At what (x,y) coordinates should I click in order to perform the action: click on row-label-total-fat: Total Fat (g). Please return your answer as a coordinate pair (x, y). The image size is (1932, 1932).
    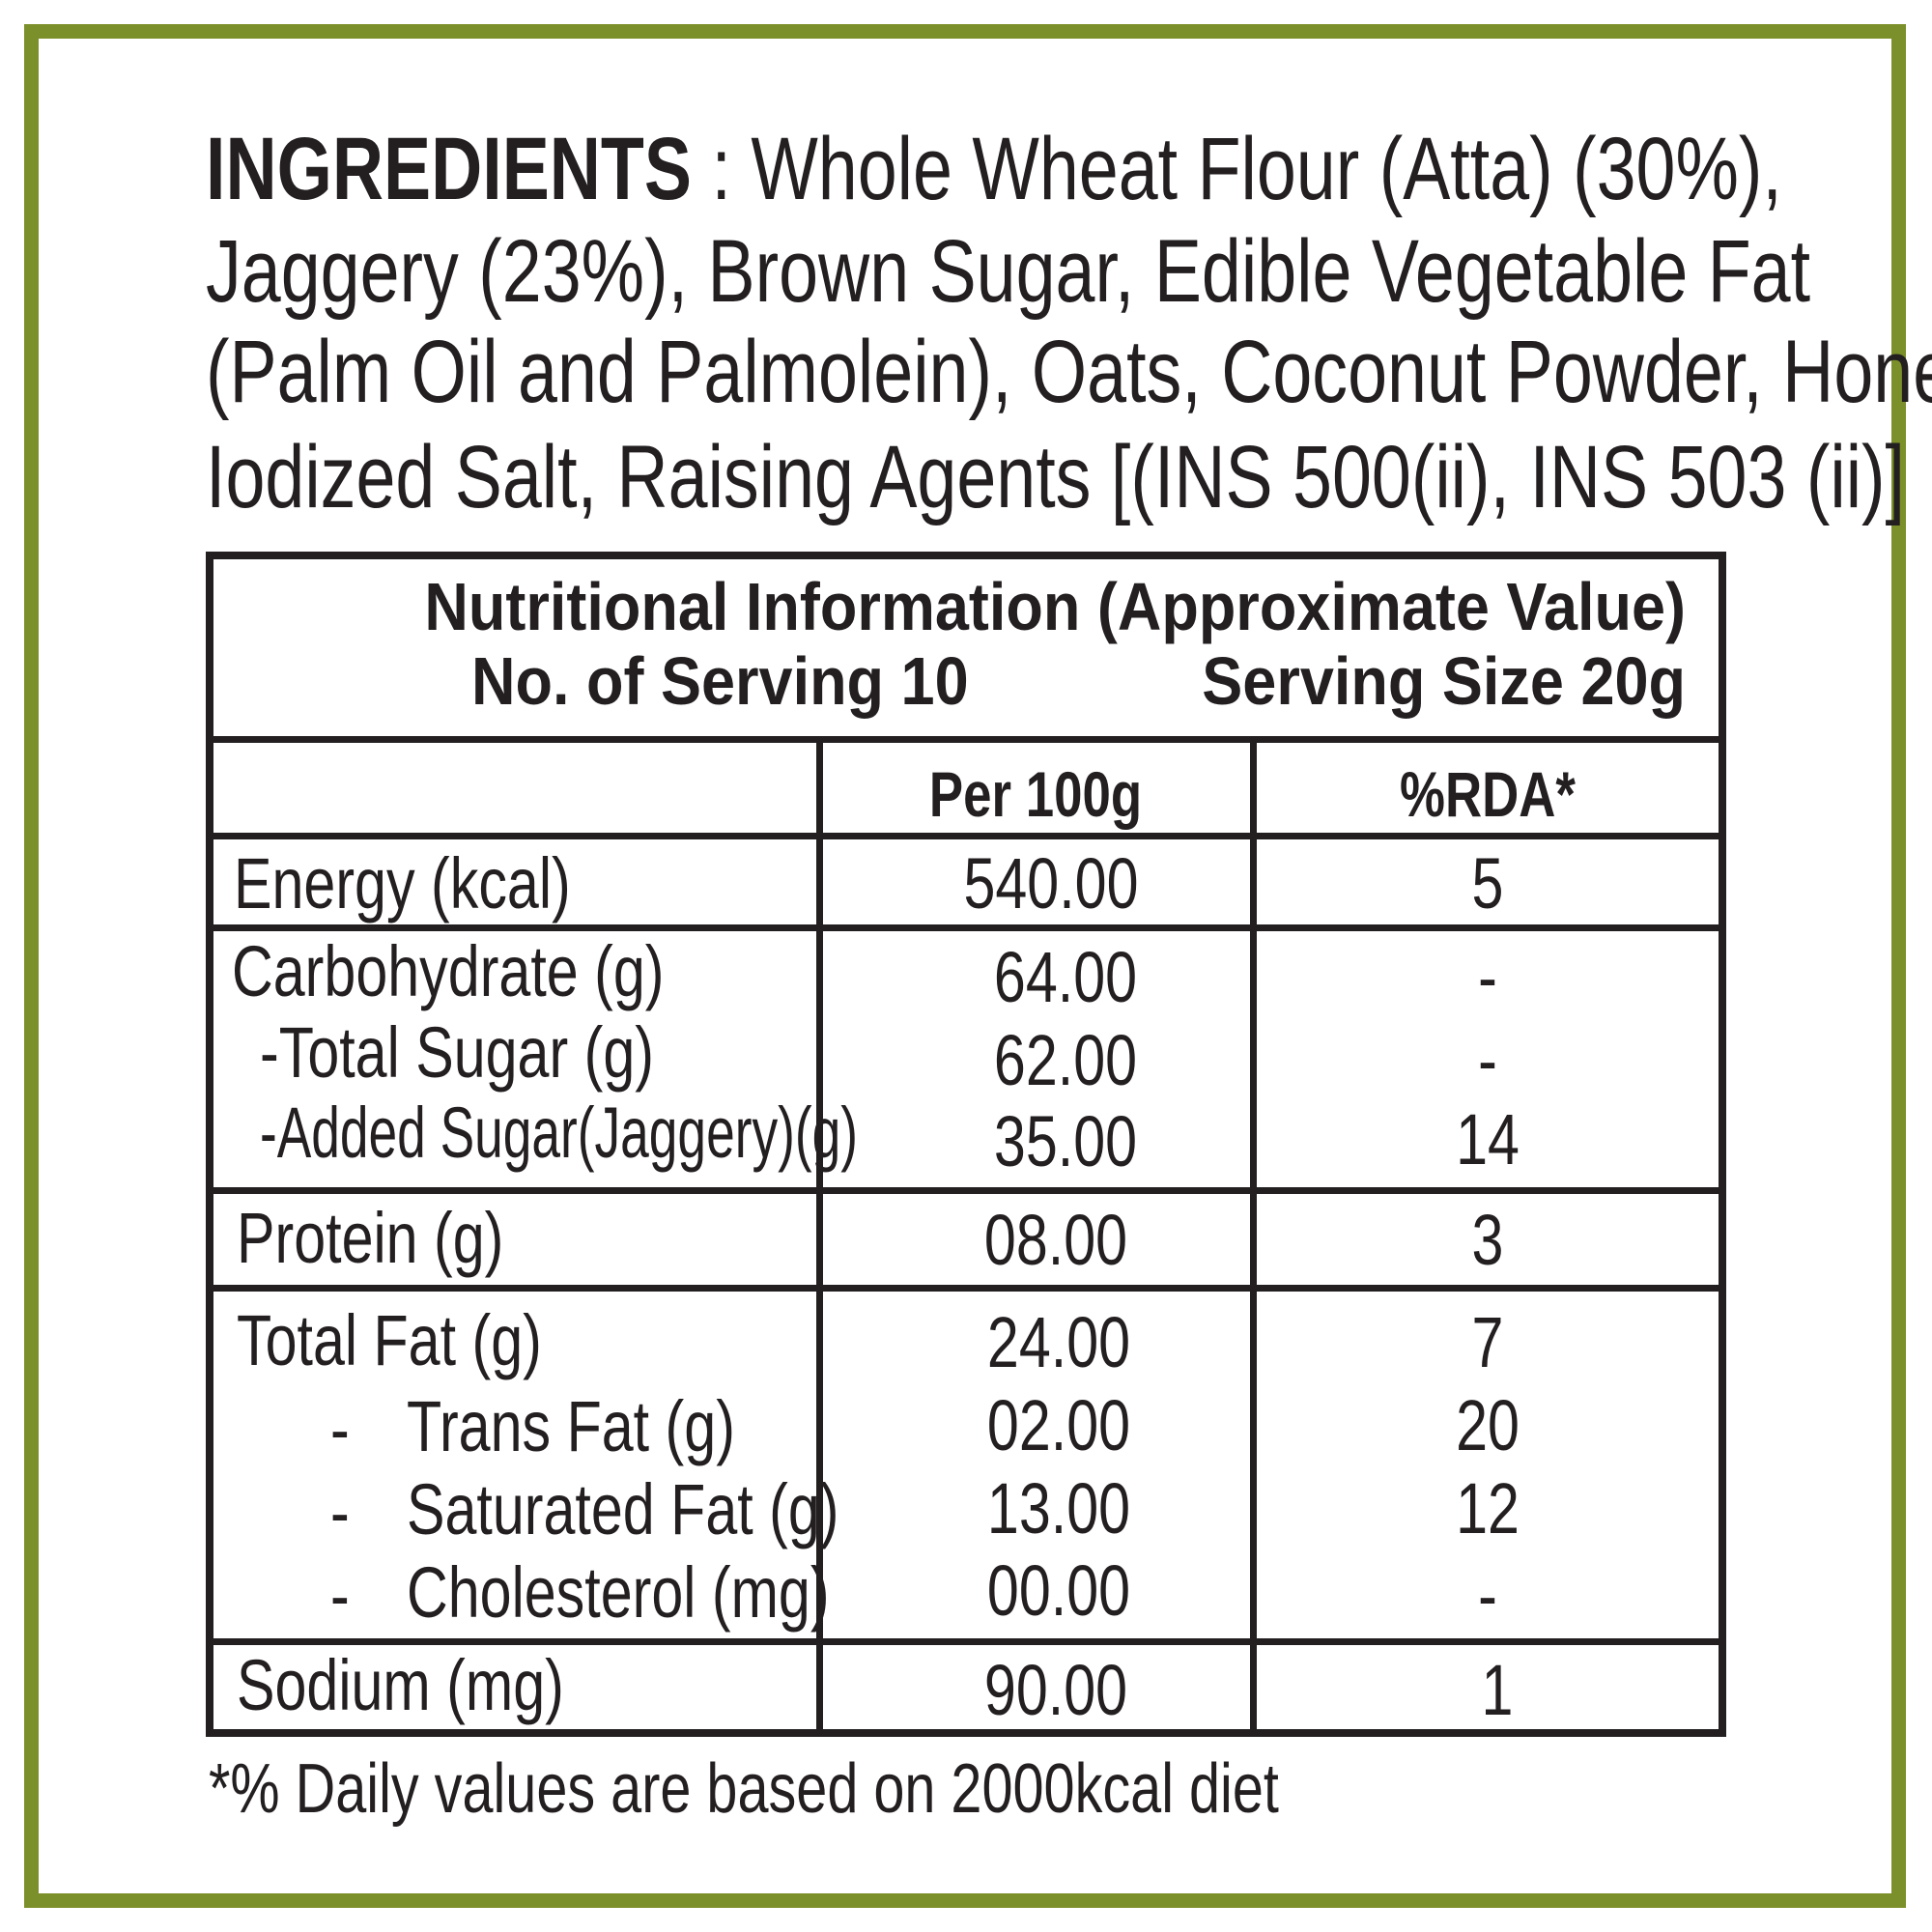
    Looking at the image, I should click on (389, 1340).